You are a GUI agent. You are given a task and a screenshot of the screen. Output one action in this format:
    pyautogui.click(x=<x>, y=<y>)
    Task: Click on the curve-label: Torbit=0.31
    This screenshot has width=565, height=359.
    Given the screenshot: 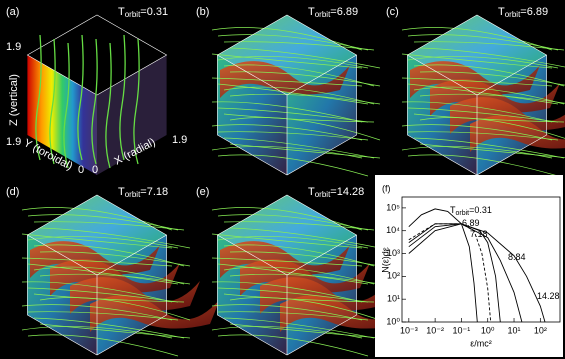 What is the action you would take?
    pyautogui.click(x=471, y=210)
    